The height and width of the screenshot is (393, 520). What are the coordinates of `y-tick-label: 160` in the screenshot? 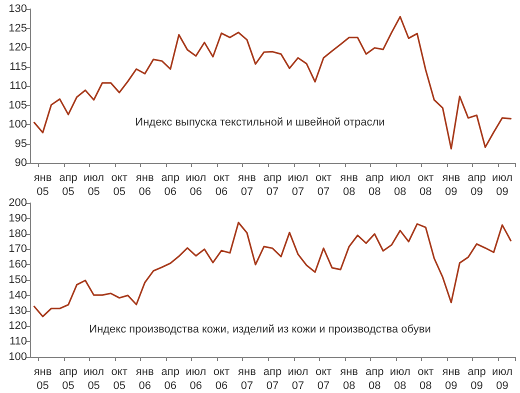 It's located at (17, 264).